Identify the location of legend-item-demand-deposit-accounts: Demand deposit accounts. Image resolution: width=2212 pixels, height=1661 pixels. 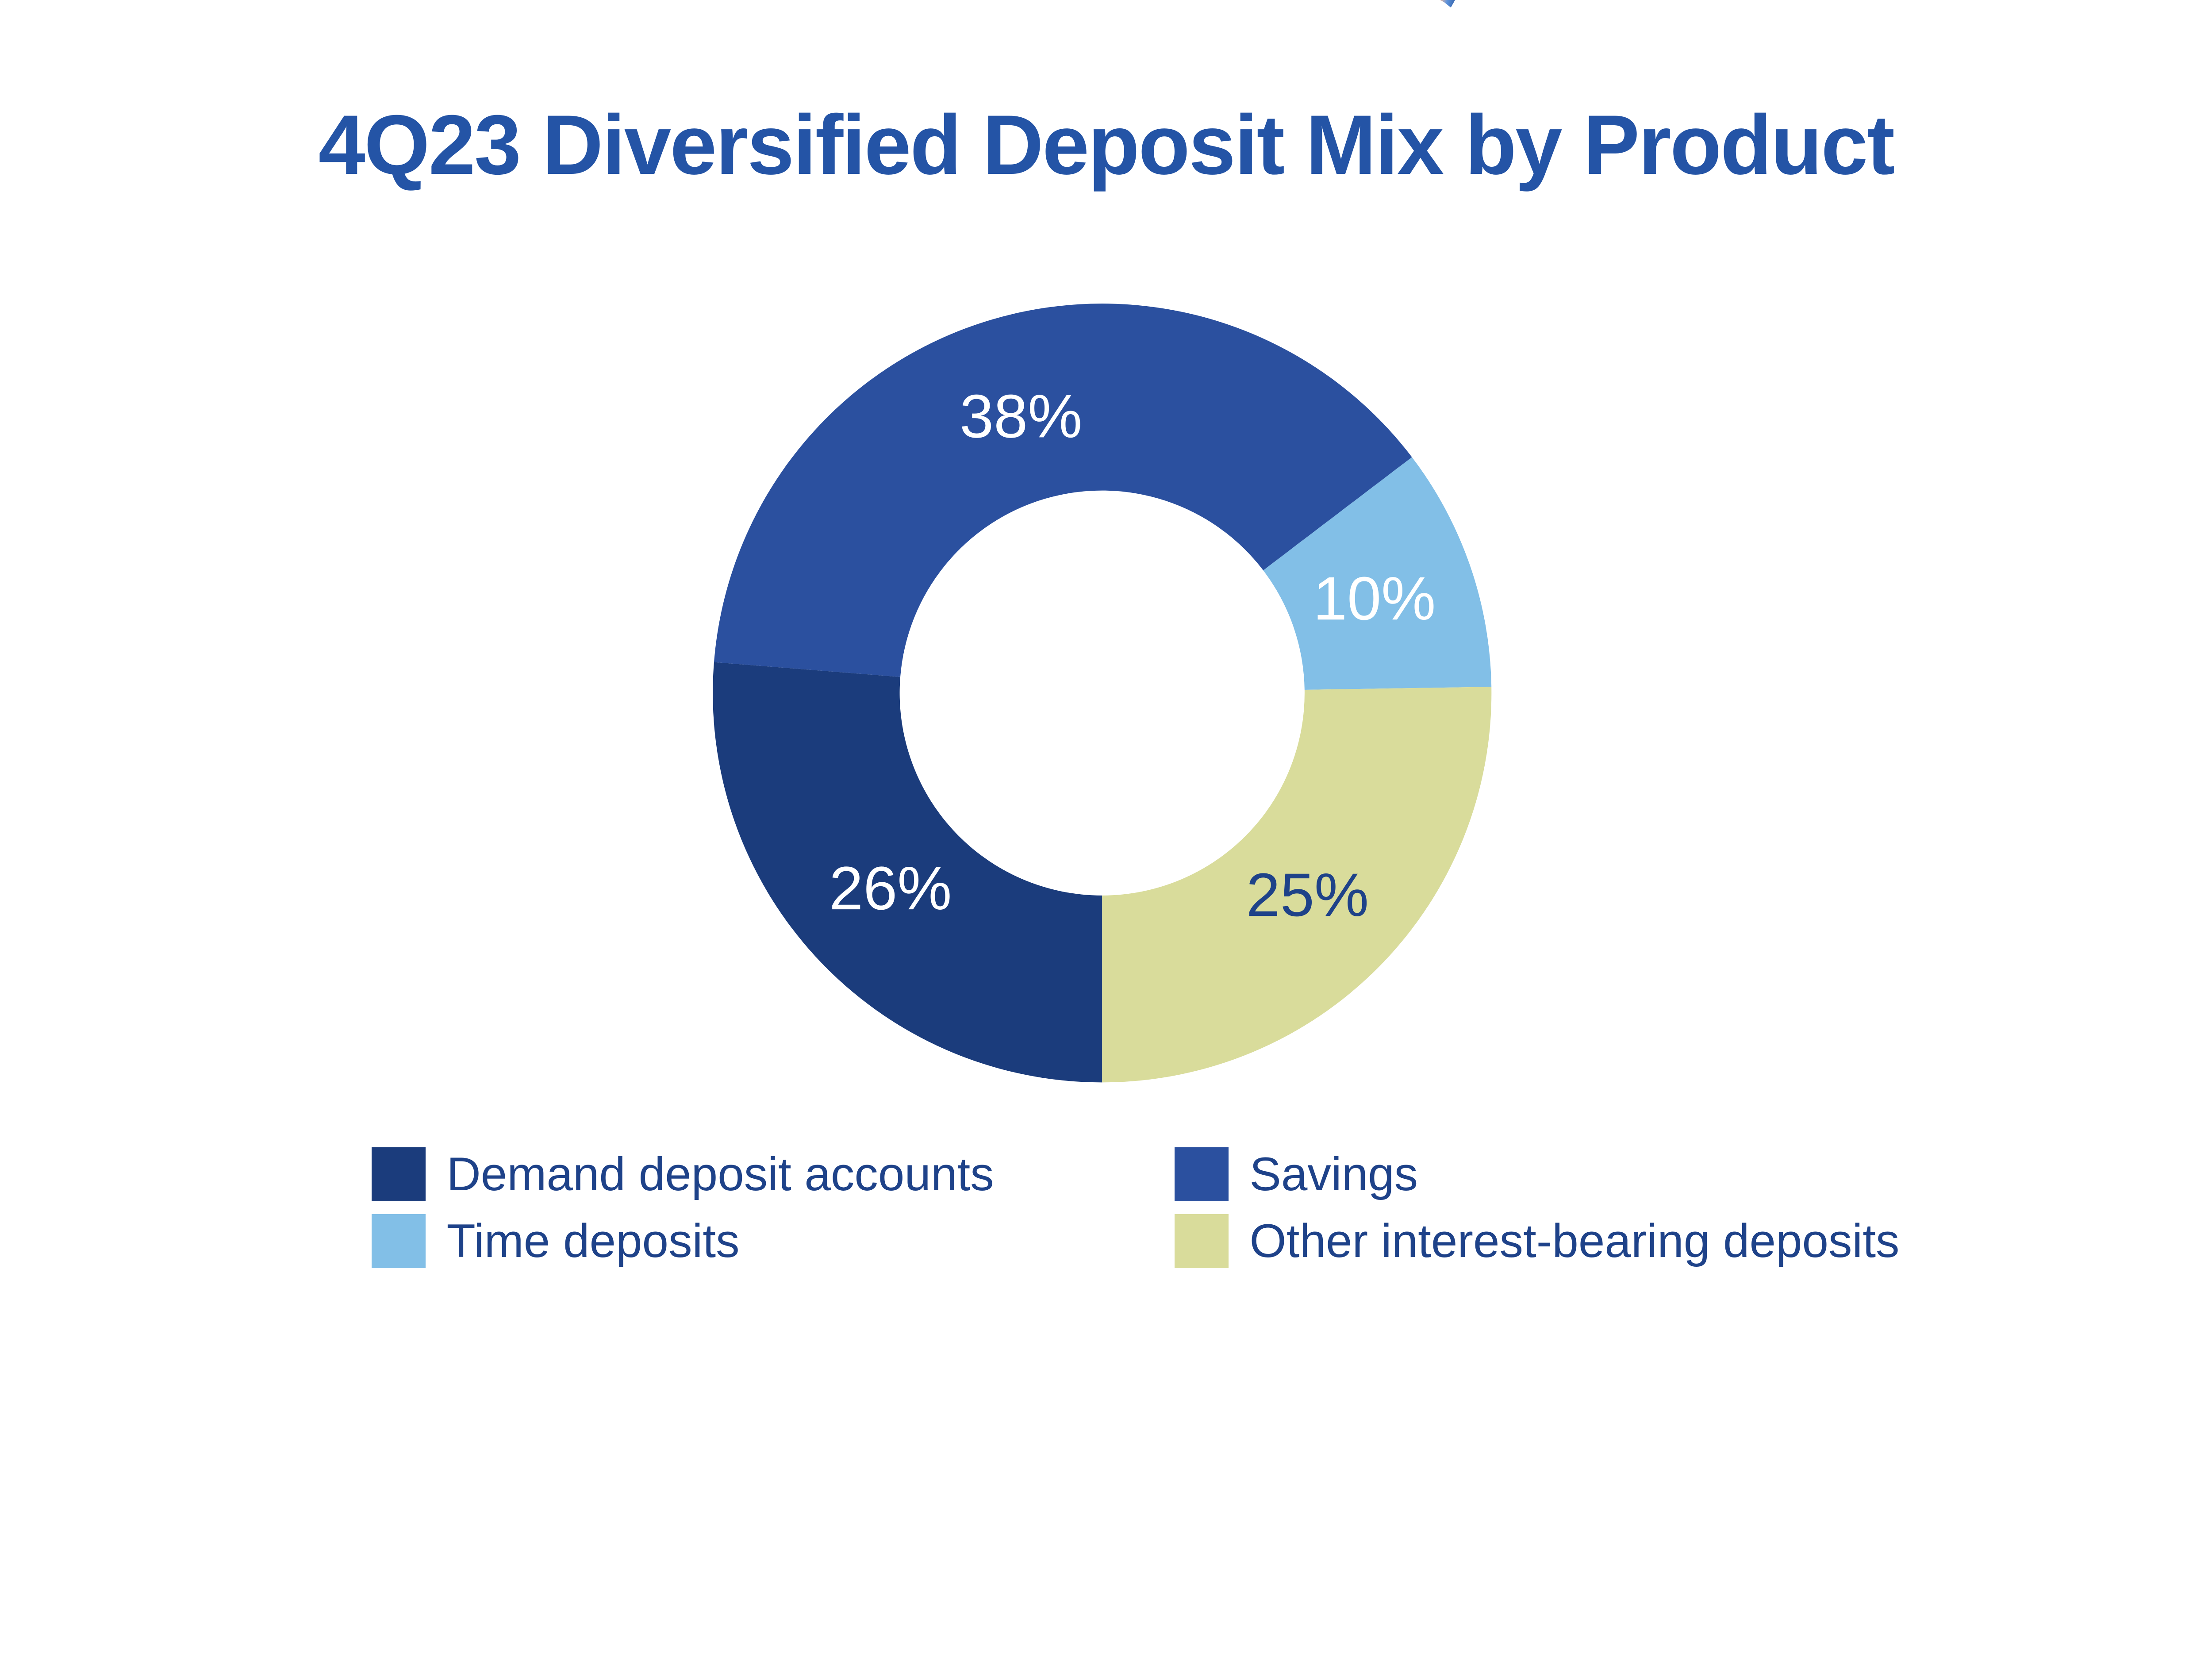
(683, 1174).